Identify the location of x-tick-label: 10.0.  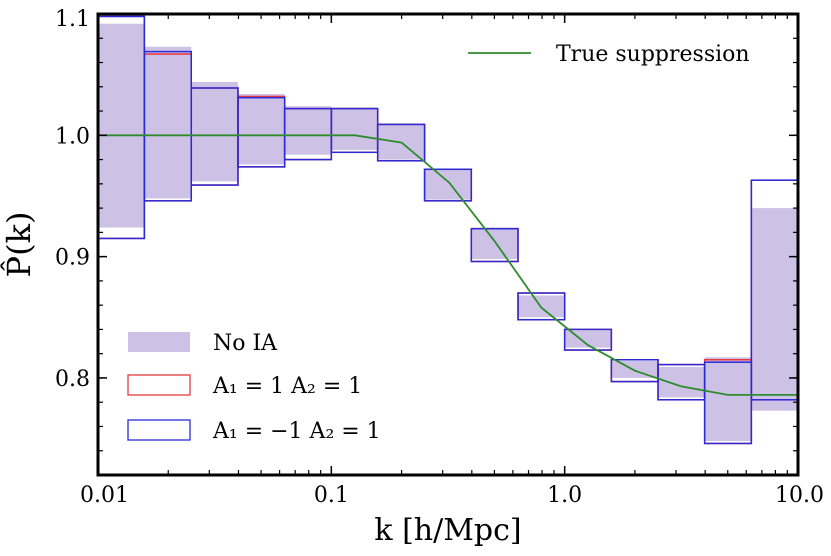
(799, 495).